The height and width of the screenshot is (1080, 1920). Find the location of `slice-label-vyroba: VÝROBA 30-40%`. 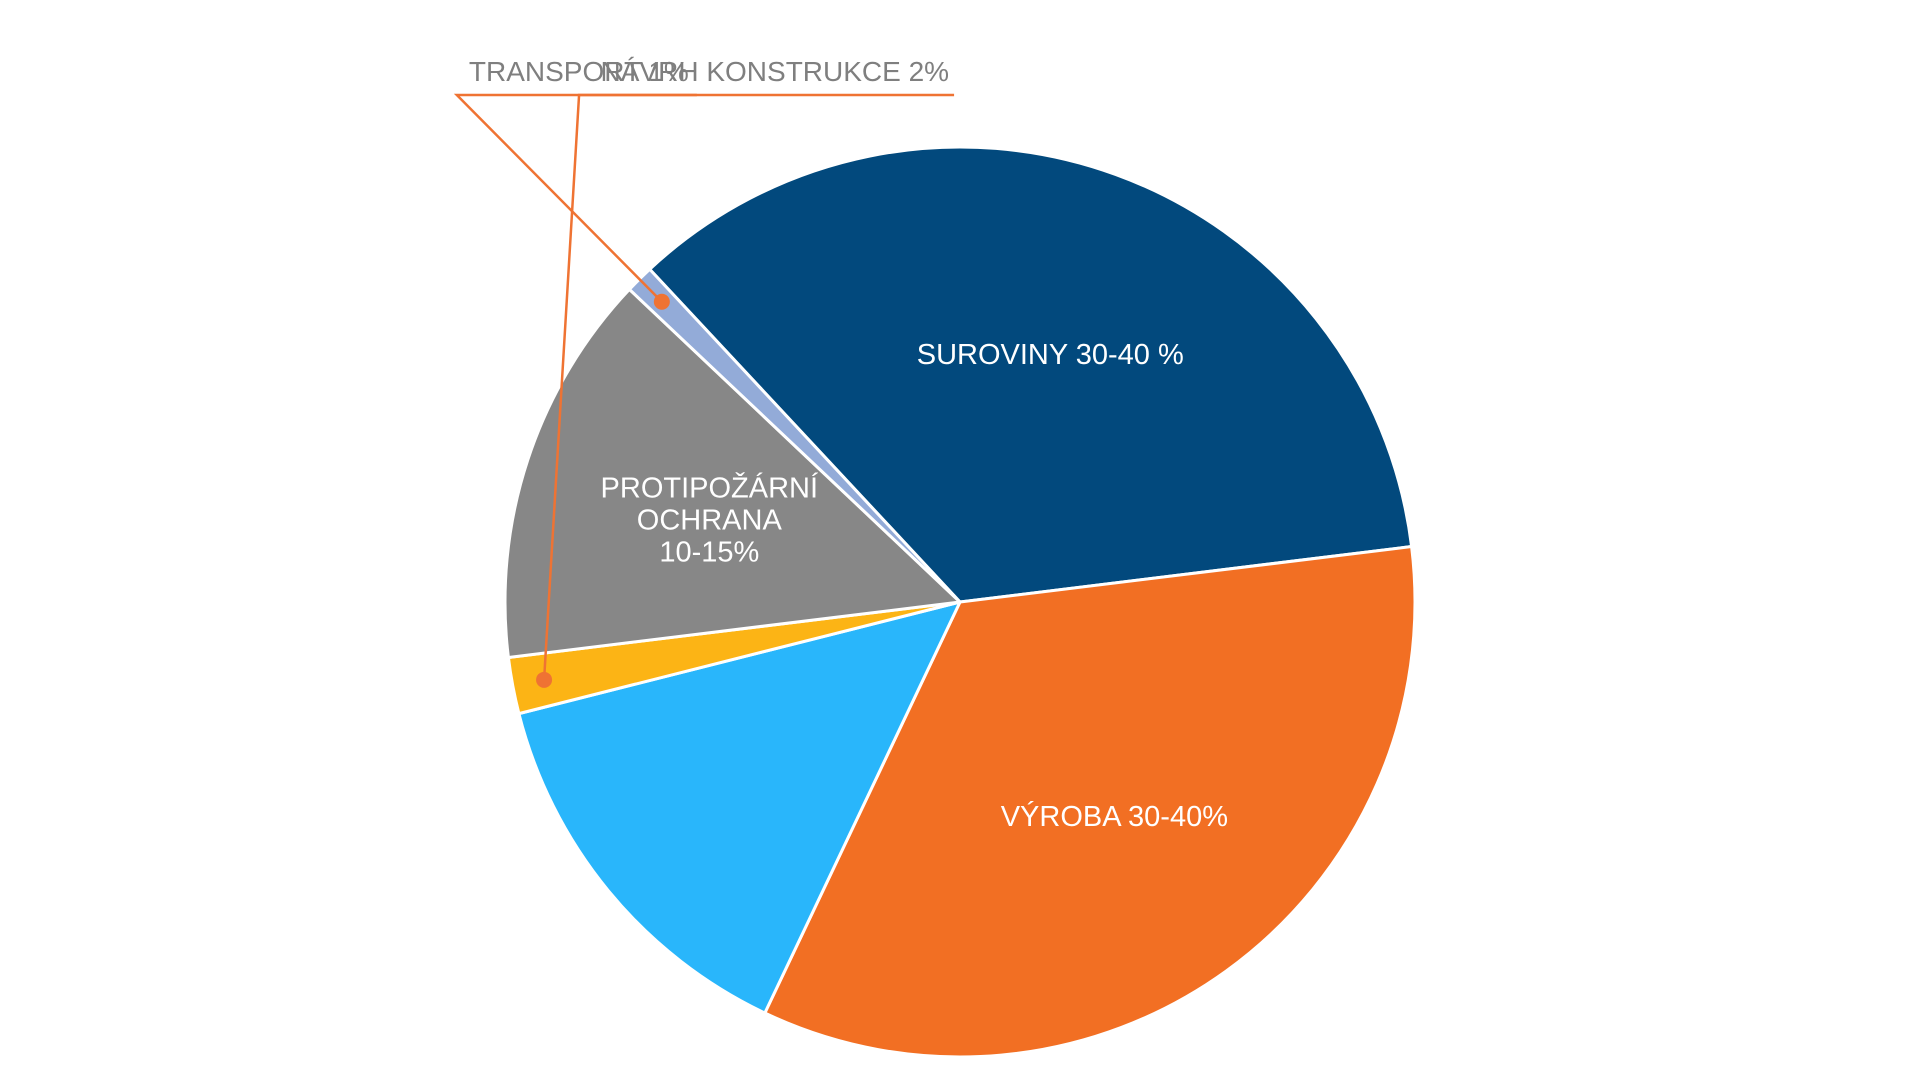

slice-label-vyroba: VÝROBA 30-40% is located at coordinates (1114, 816).